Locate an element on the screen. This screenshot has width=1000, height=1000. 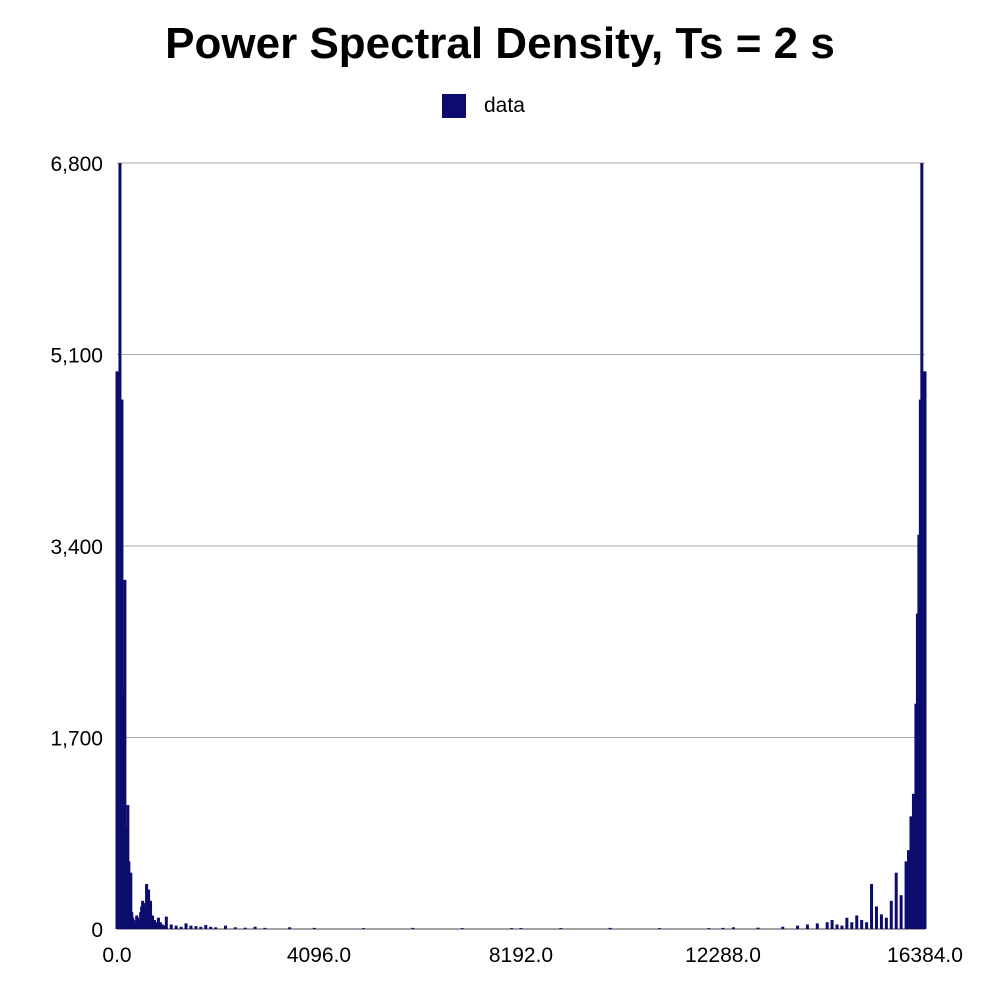
y-tick-label: 3,400 is located at coordinates (76, 547).